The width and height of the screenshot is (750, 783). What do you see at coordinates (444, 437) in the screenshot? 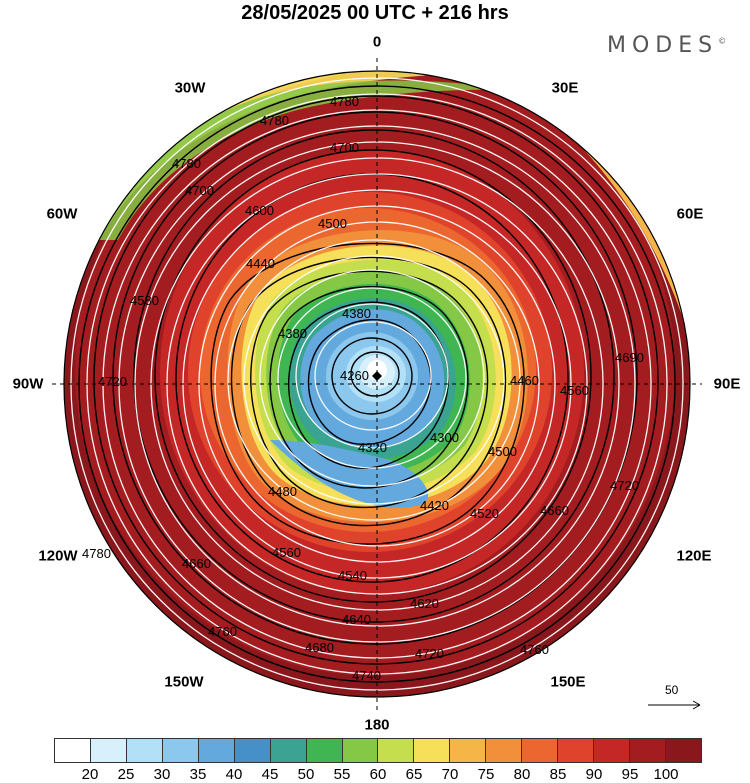
I see `contour-label: 4300` at bounding box center [444, 437].